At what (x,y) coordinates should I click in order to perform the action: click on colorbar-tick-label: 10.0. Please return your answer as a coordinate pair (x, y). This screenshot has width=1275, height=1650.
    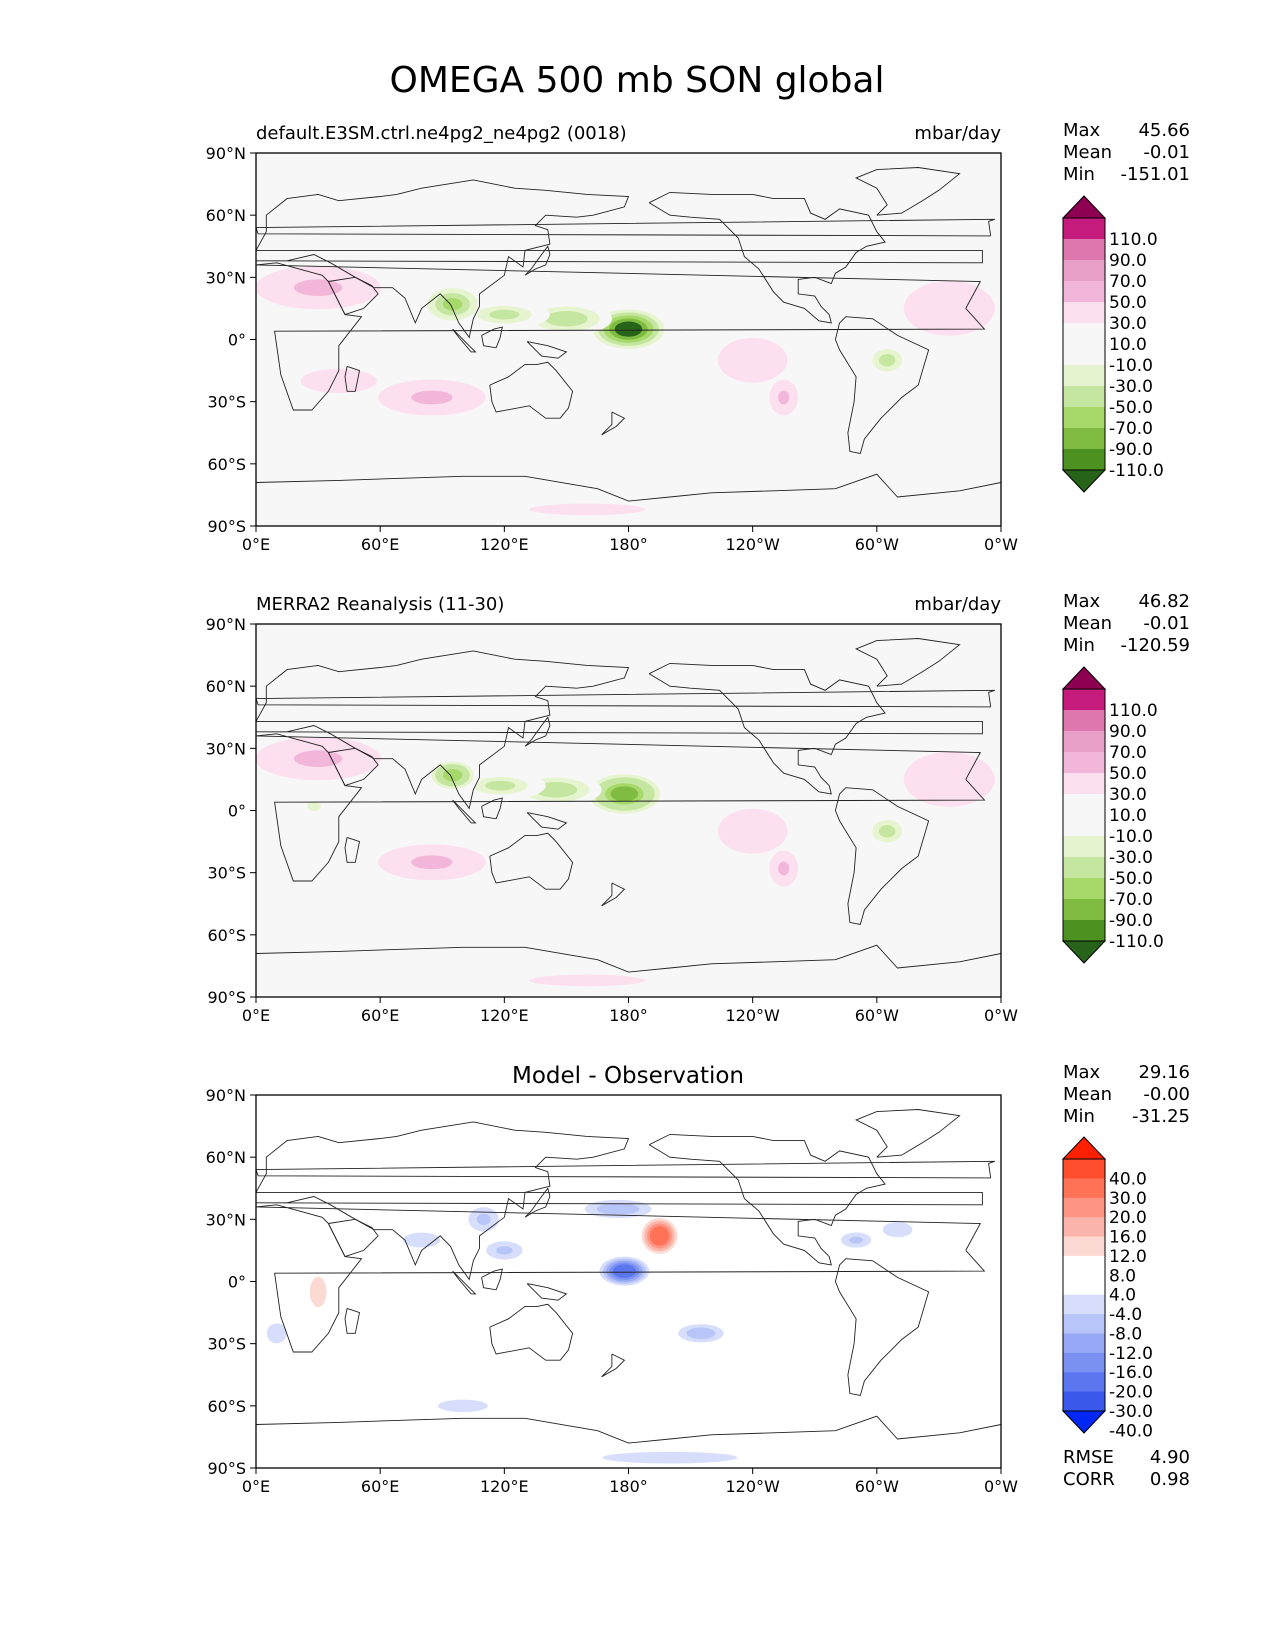
    Looking at the image, I should click on (1128, 816).